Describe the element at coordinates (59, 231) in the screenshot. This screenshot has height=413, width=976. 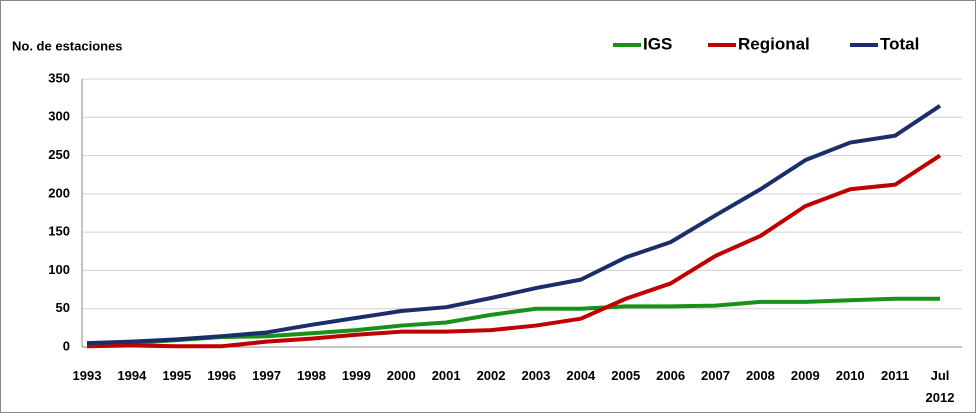
I see `y-tick-label: 150` at that location.